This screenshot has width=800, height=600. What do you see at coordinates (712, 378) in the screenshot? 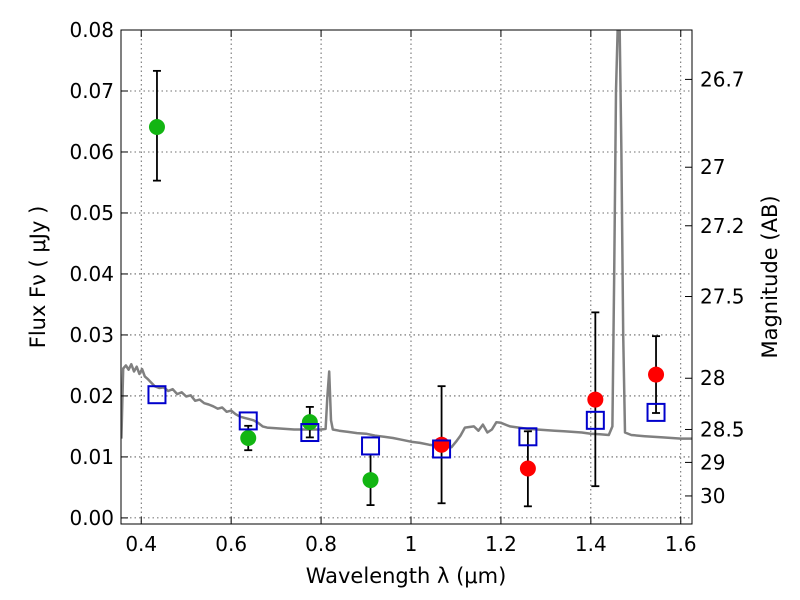
I see `y2-tick-label: 28` at bounding box center [712, 378].